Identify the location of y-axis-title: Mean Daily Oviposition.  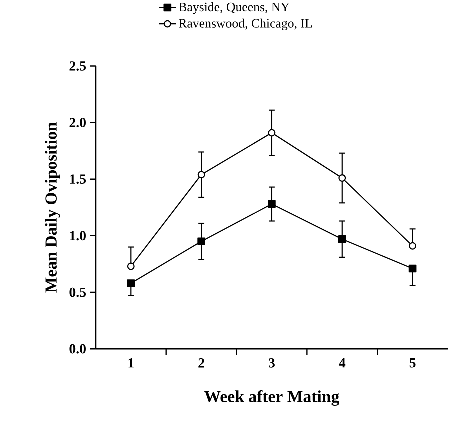
(52, 207).